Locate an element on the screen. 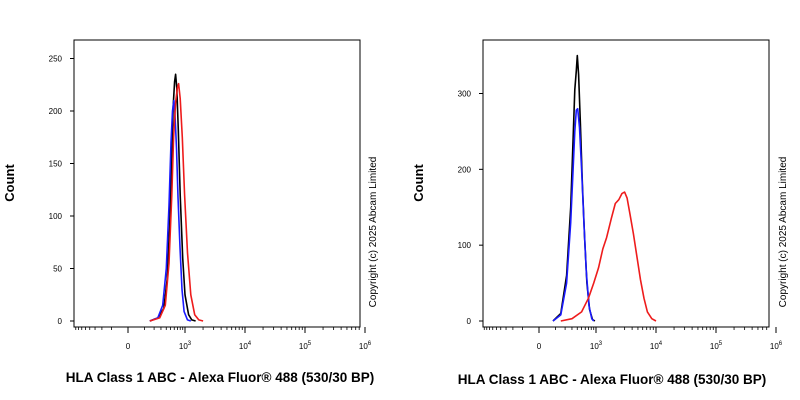  y-tick-label: 50 is located at coordinates (57, 269).